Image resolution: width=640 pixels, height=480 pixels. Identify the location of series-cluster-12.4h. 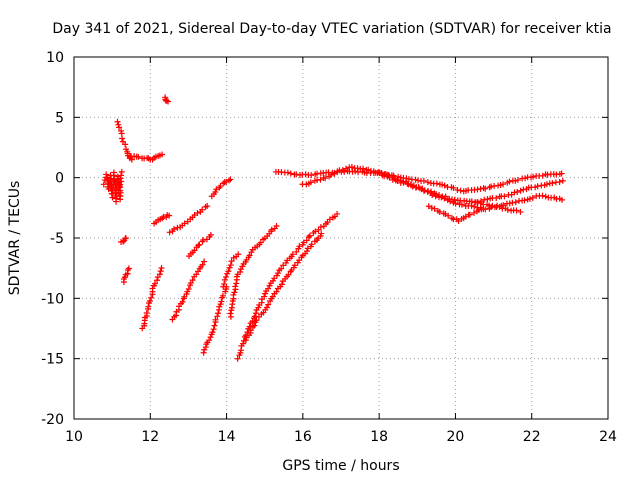
(167, 99).